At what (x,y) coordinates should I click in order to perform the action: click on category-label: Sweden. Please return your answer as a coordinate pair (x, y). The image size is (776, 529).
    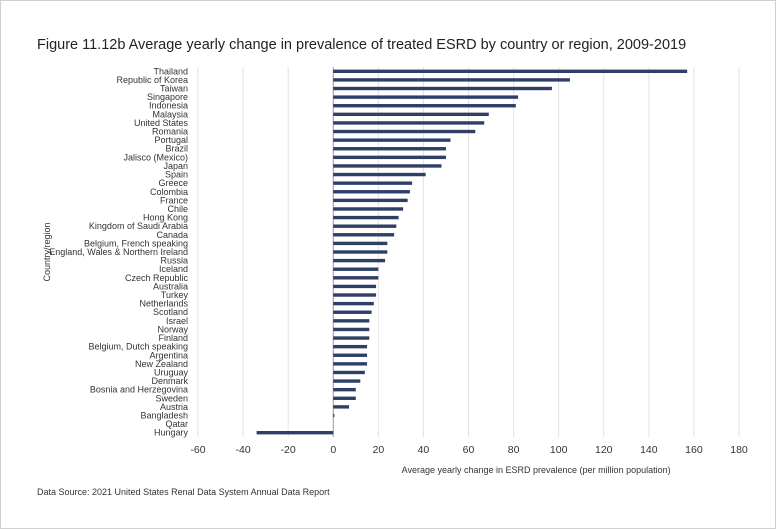
    Looking at the image, I should click on (171, 398).